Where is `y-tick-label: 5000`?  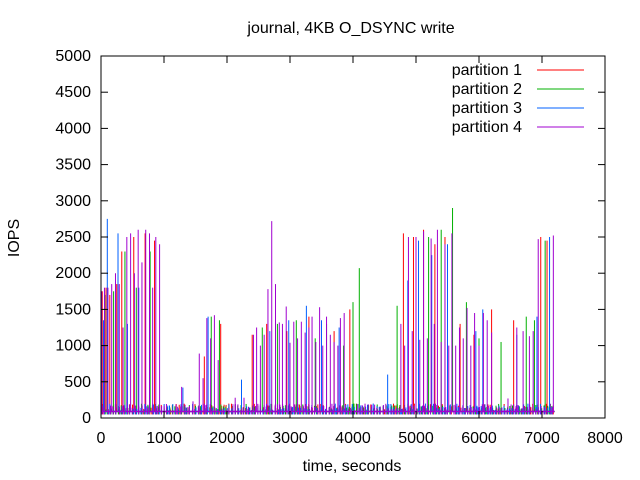
y-tick-label: 5000 is located at coordinates (73, 56).